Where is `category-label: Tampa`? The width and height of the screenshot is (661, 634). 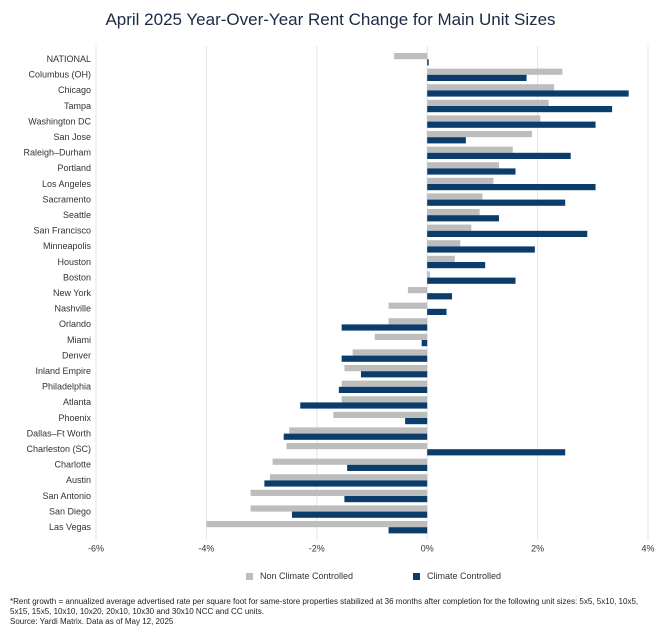
category-label: Tampa is located at coordinates (77, 106).